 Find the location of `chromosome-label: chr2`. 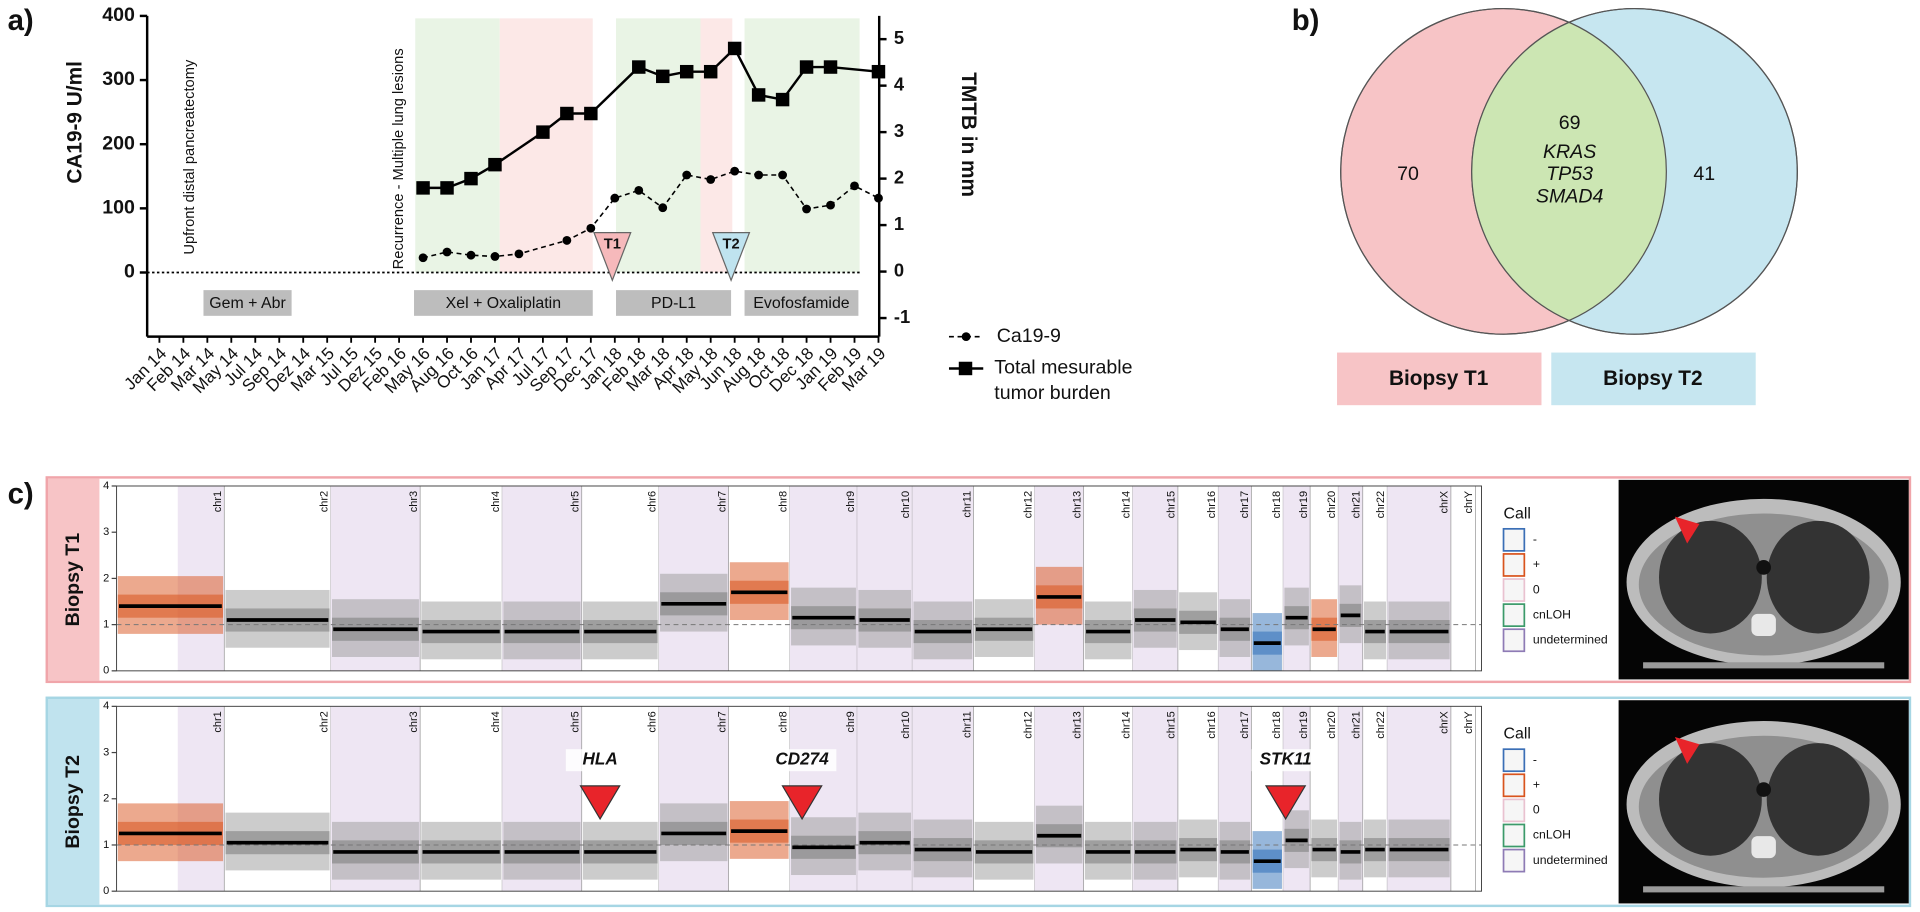

chromosome-label: chr2 is located at coordinates (325, 721).